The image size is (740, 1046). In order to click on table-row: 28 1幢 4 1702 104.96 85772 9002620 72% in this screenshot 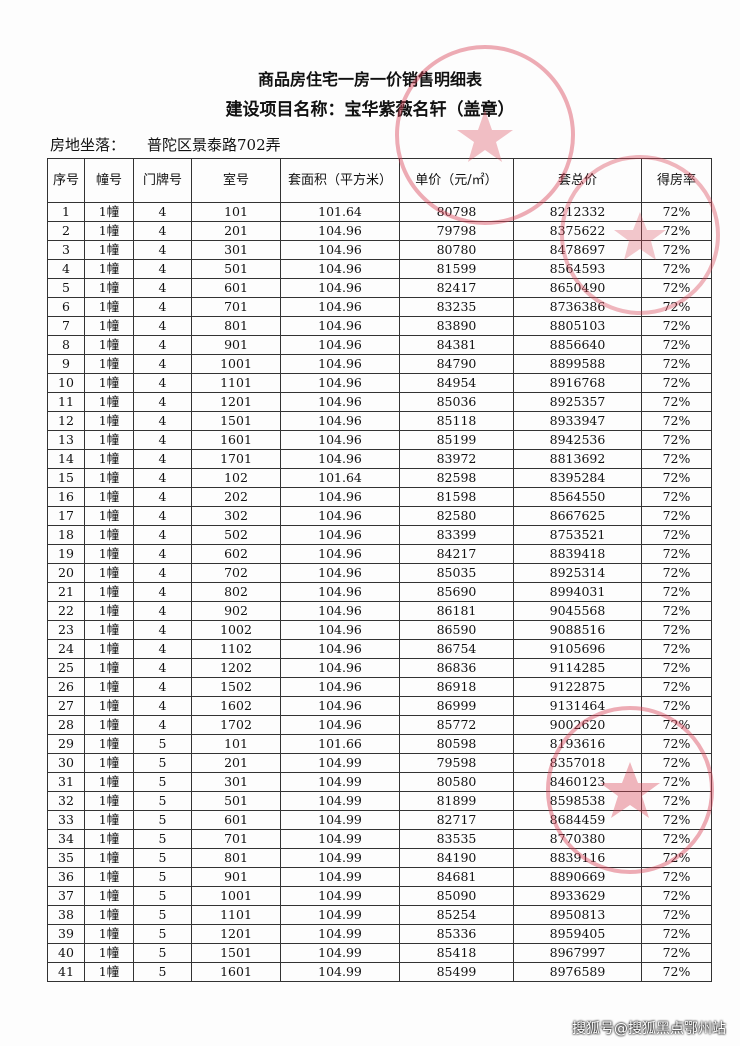, I will do `click(379, 725)`.